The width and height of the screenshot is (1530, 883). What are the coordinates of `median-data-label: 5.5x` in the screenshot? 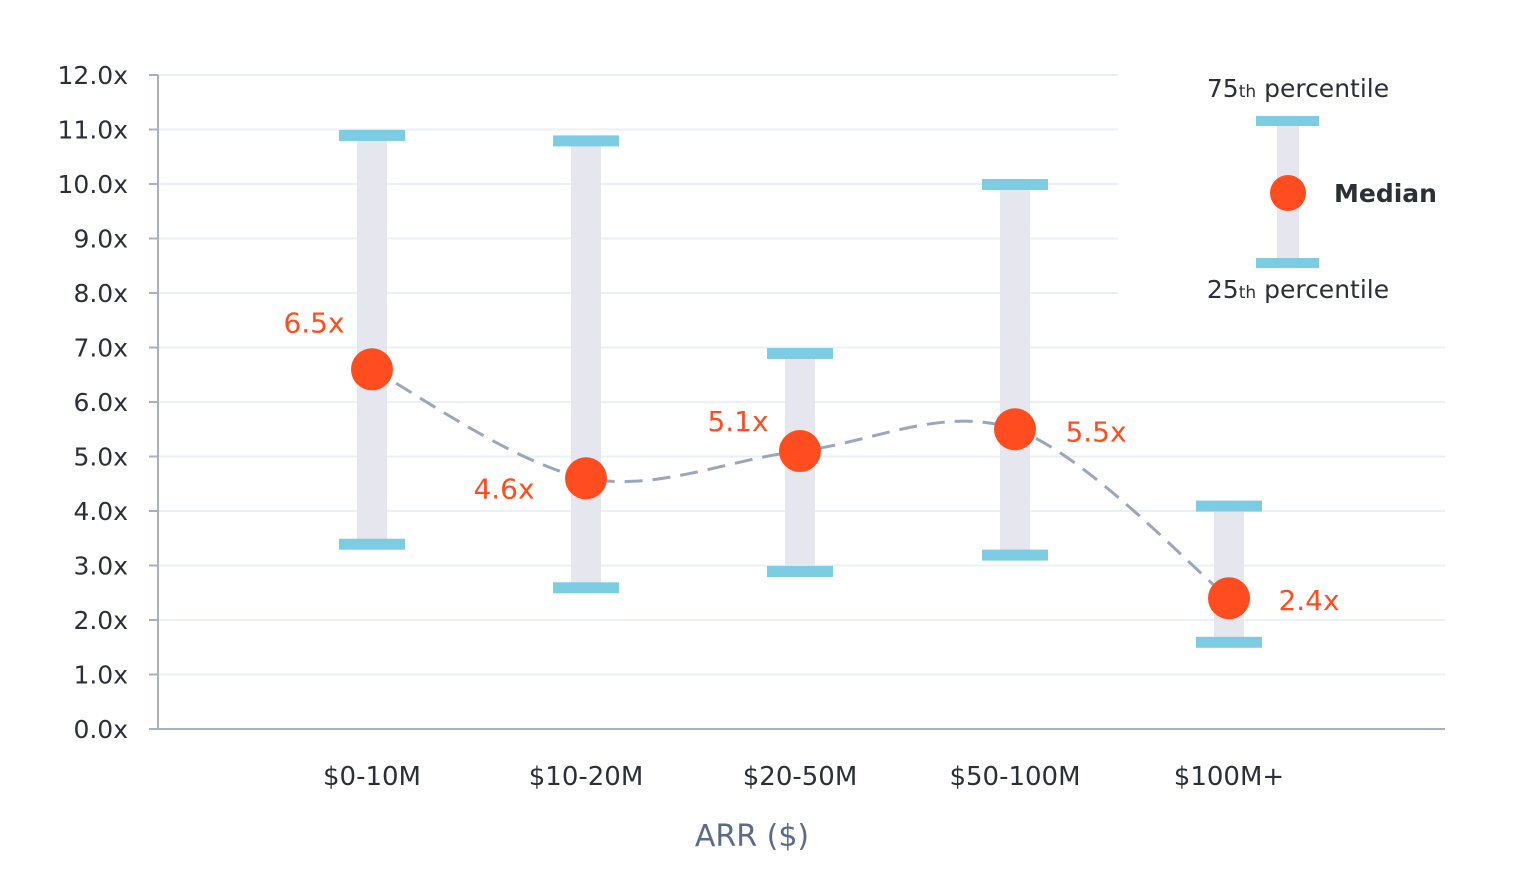 It's located at (1095, 431).